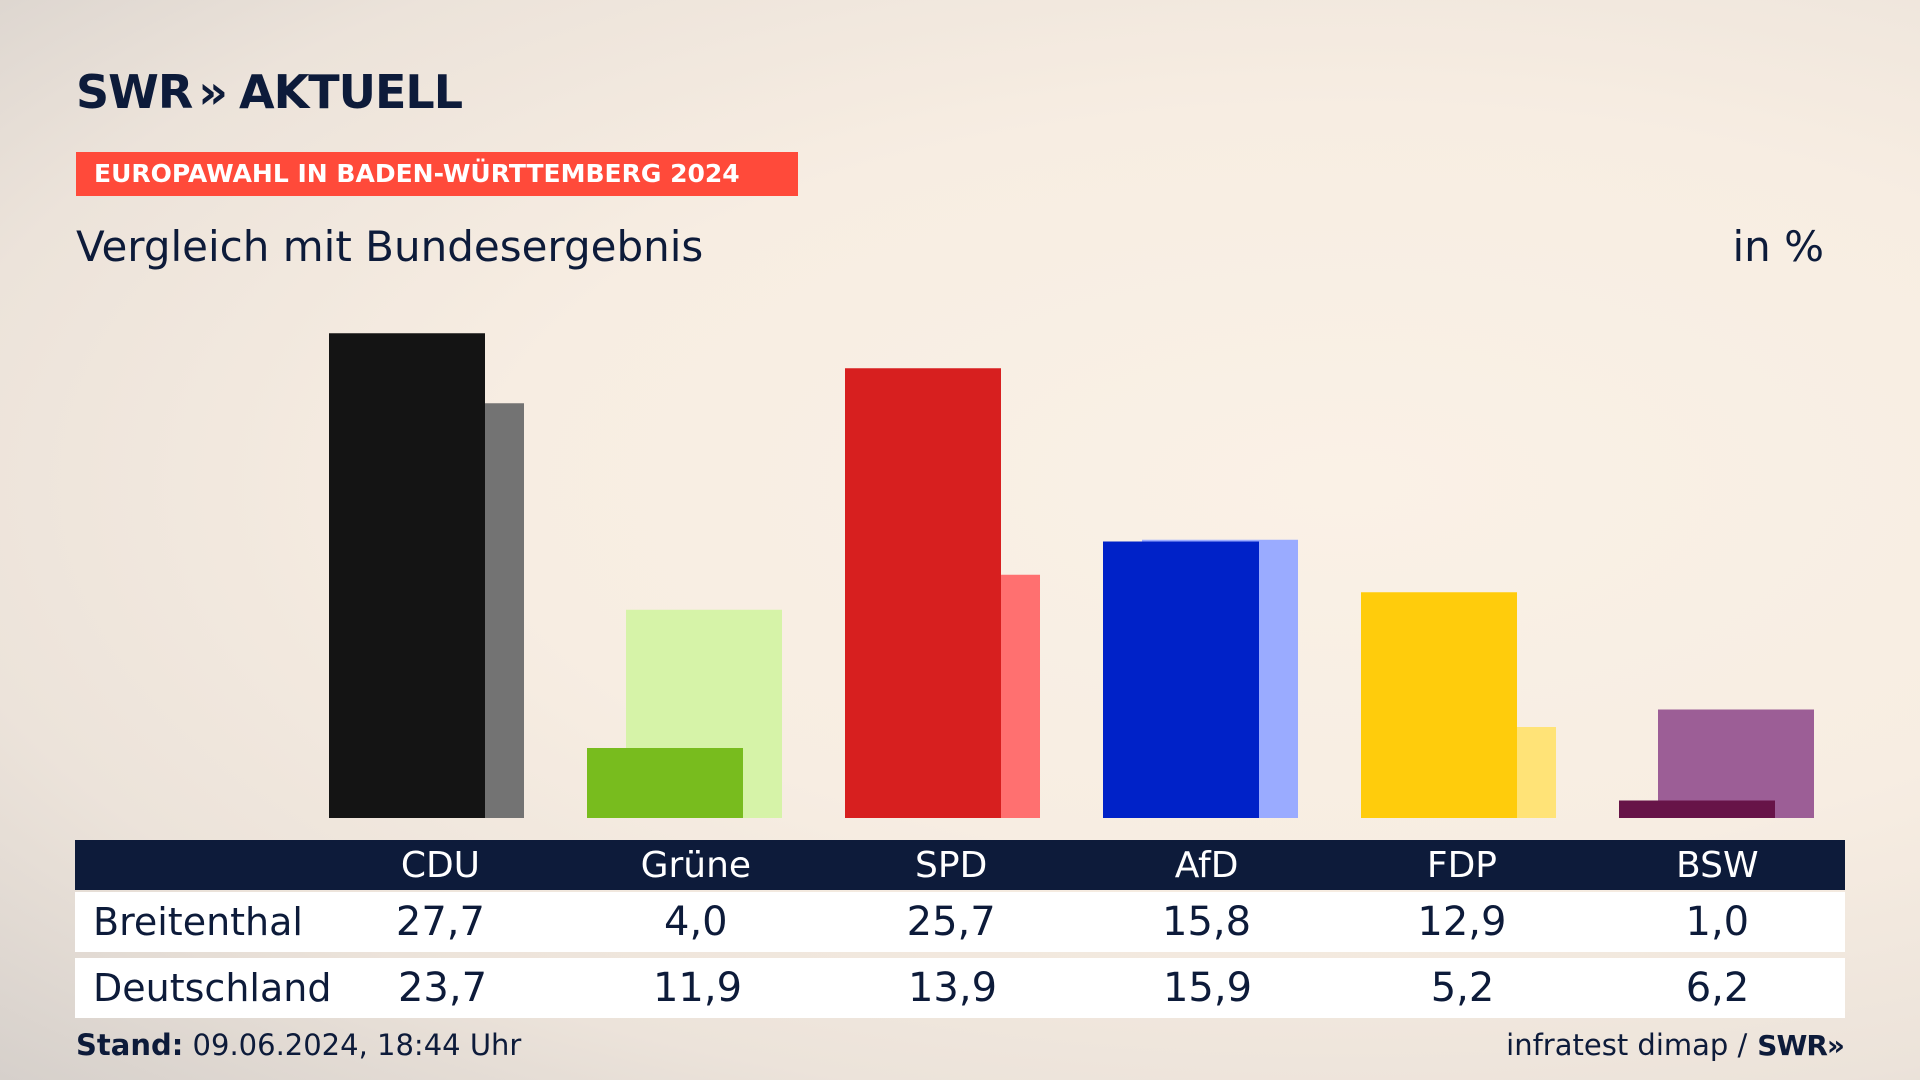  Describe the element at coordinates (952, 988) in the screenshot. I see `table-cell: 13,9` at that location.